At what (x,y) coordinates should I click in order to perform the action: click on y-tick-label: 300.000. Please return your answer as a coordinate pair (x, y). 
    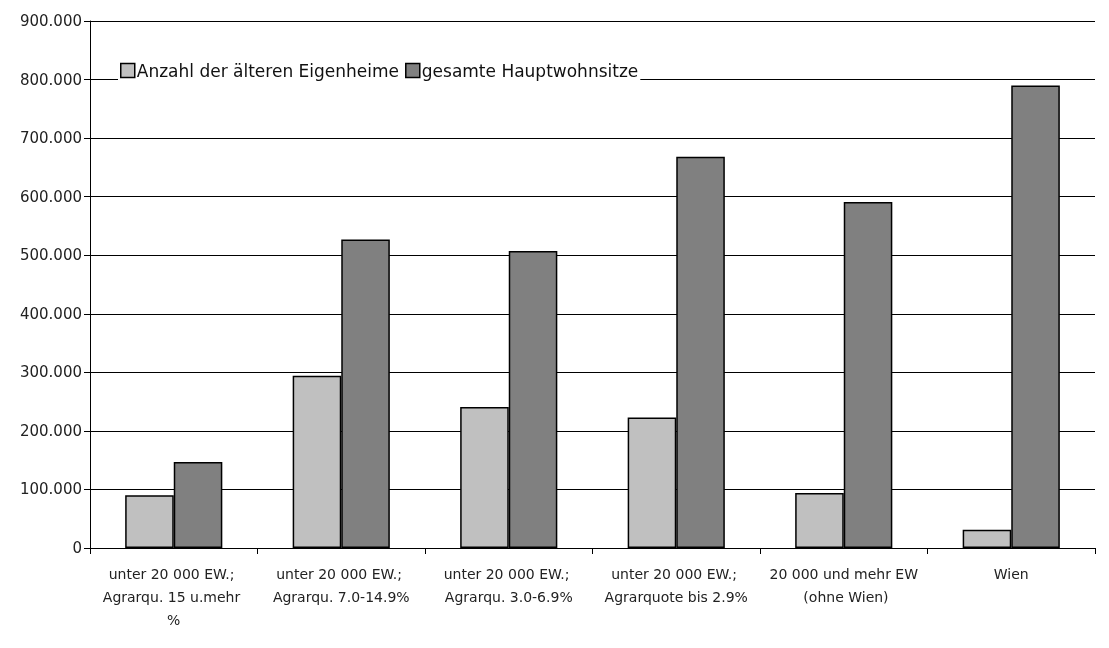
    Looking at the image, I should click on (50, 372).